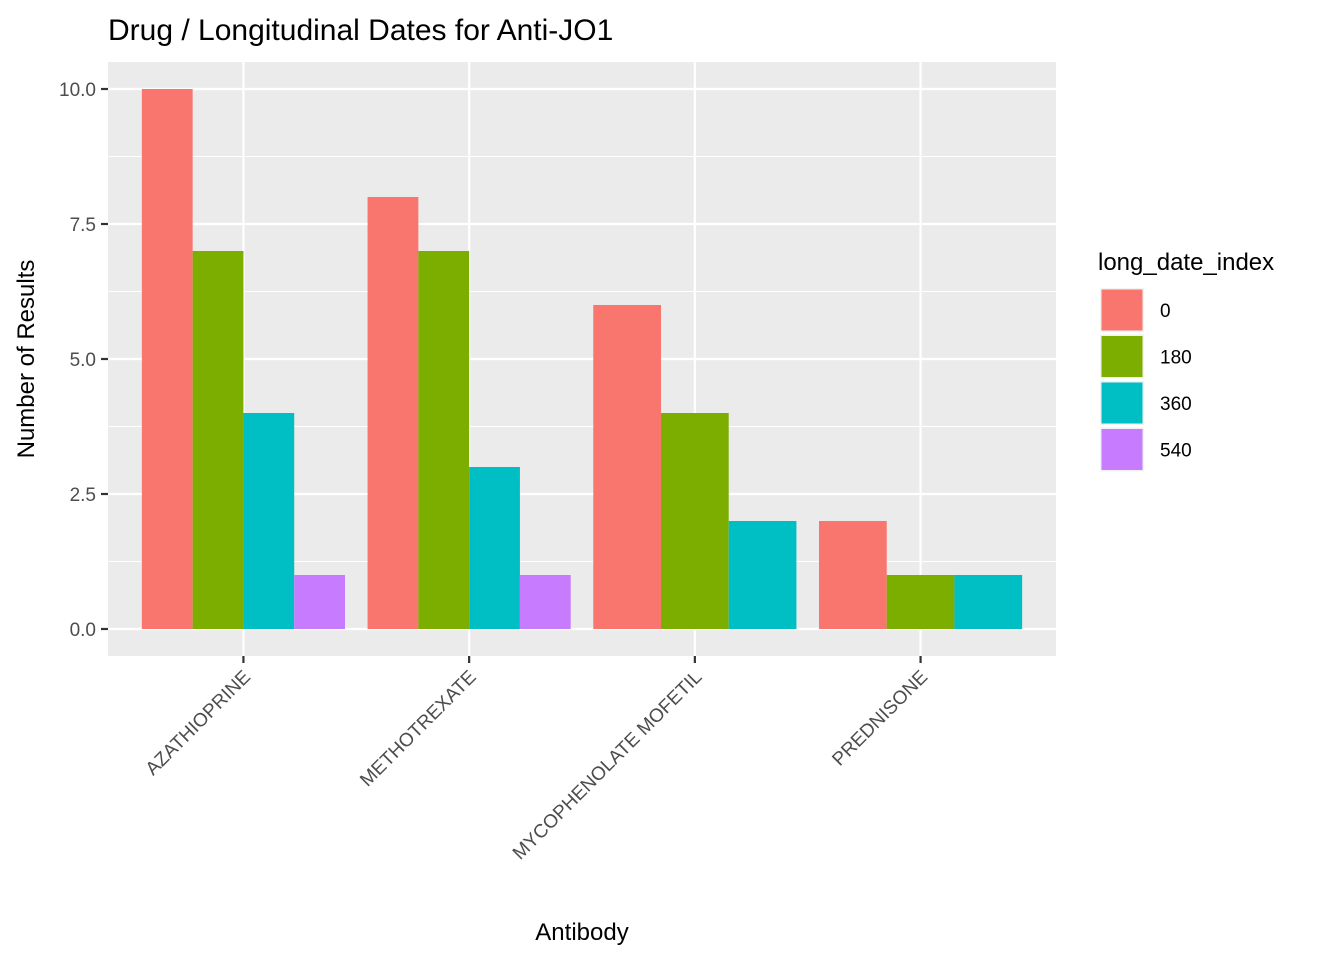 This screenshot has width=1344, height=960. I want to click on legend-label-0: 0, so click(1165, 311).